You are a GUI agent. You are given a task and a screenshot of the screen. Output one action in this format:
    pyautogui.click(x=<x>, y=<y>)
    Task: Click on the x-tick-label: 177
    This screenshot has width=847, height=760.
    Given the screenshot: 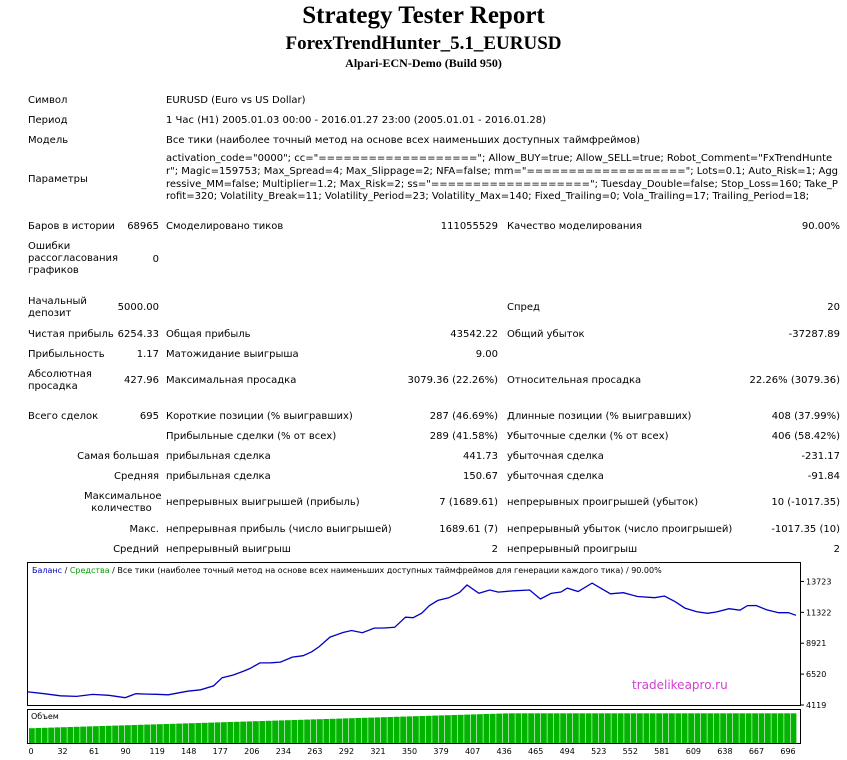 What is the action you would take?
    pyautogui.click(x=220, y=751)
    